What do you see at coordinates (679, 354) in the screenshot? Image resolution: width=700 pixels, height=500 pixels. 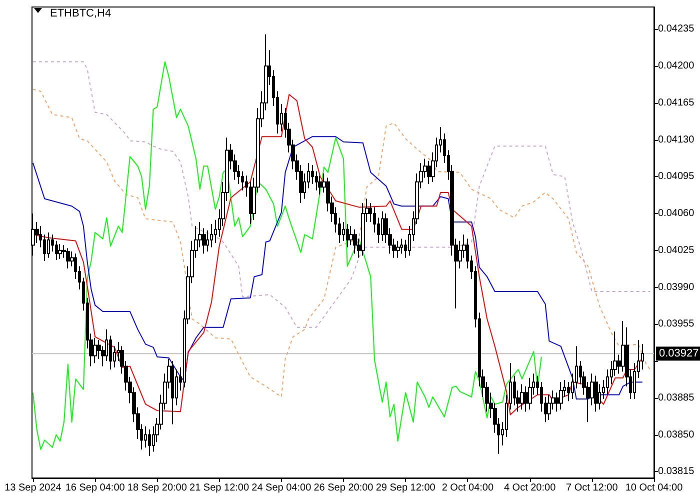 I see `ref-line-label: 0.03927` at bounding box center [679, 354].